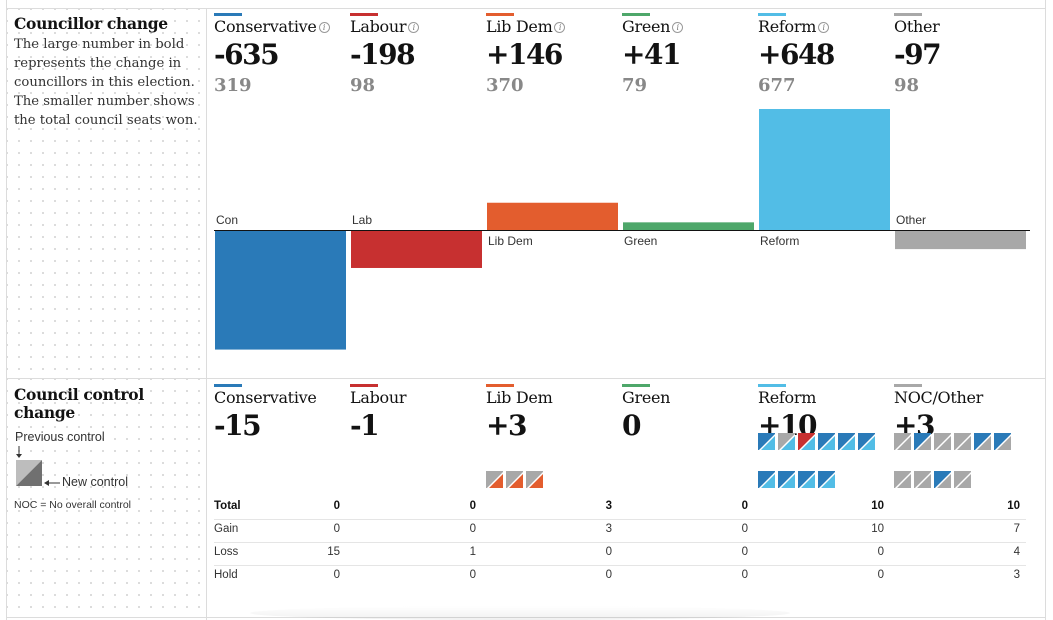 This screenshot has height=620, width=1053. What do you see at coordinates (620, 565) in the screenshot?
I see `table-row-divider` at bounding box center [620, 565].